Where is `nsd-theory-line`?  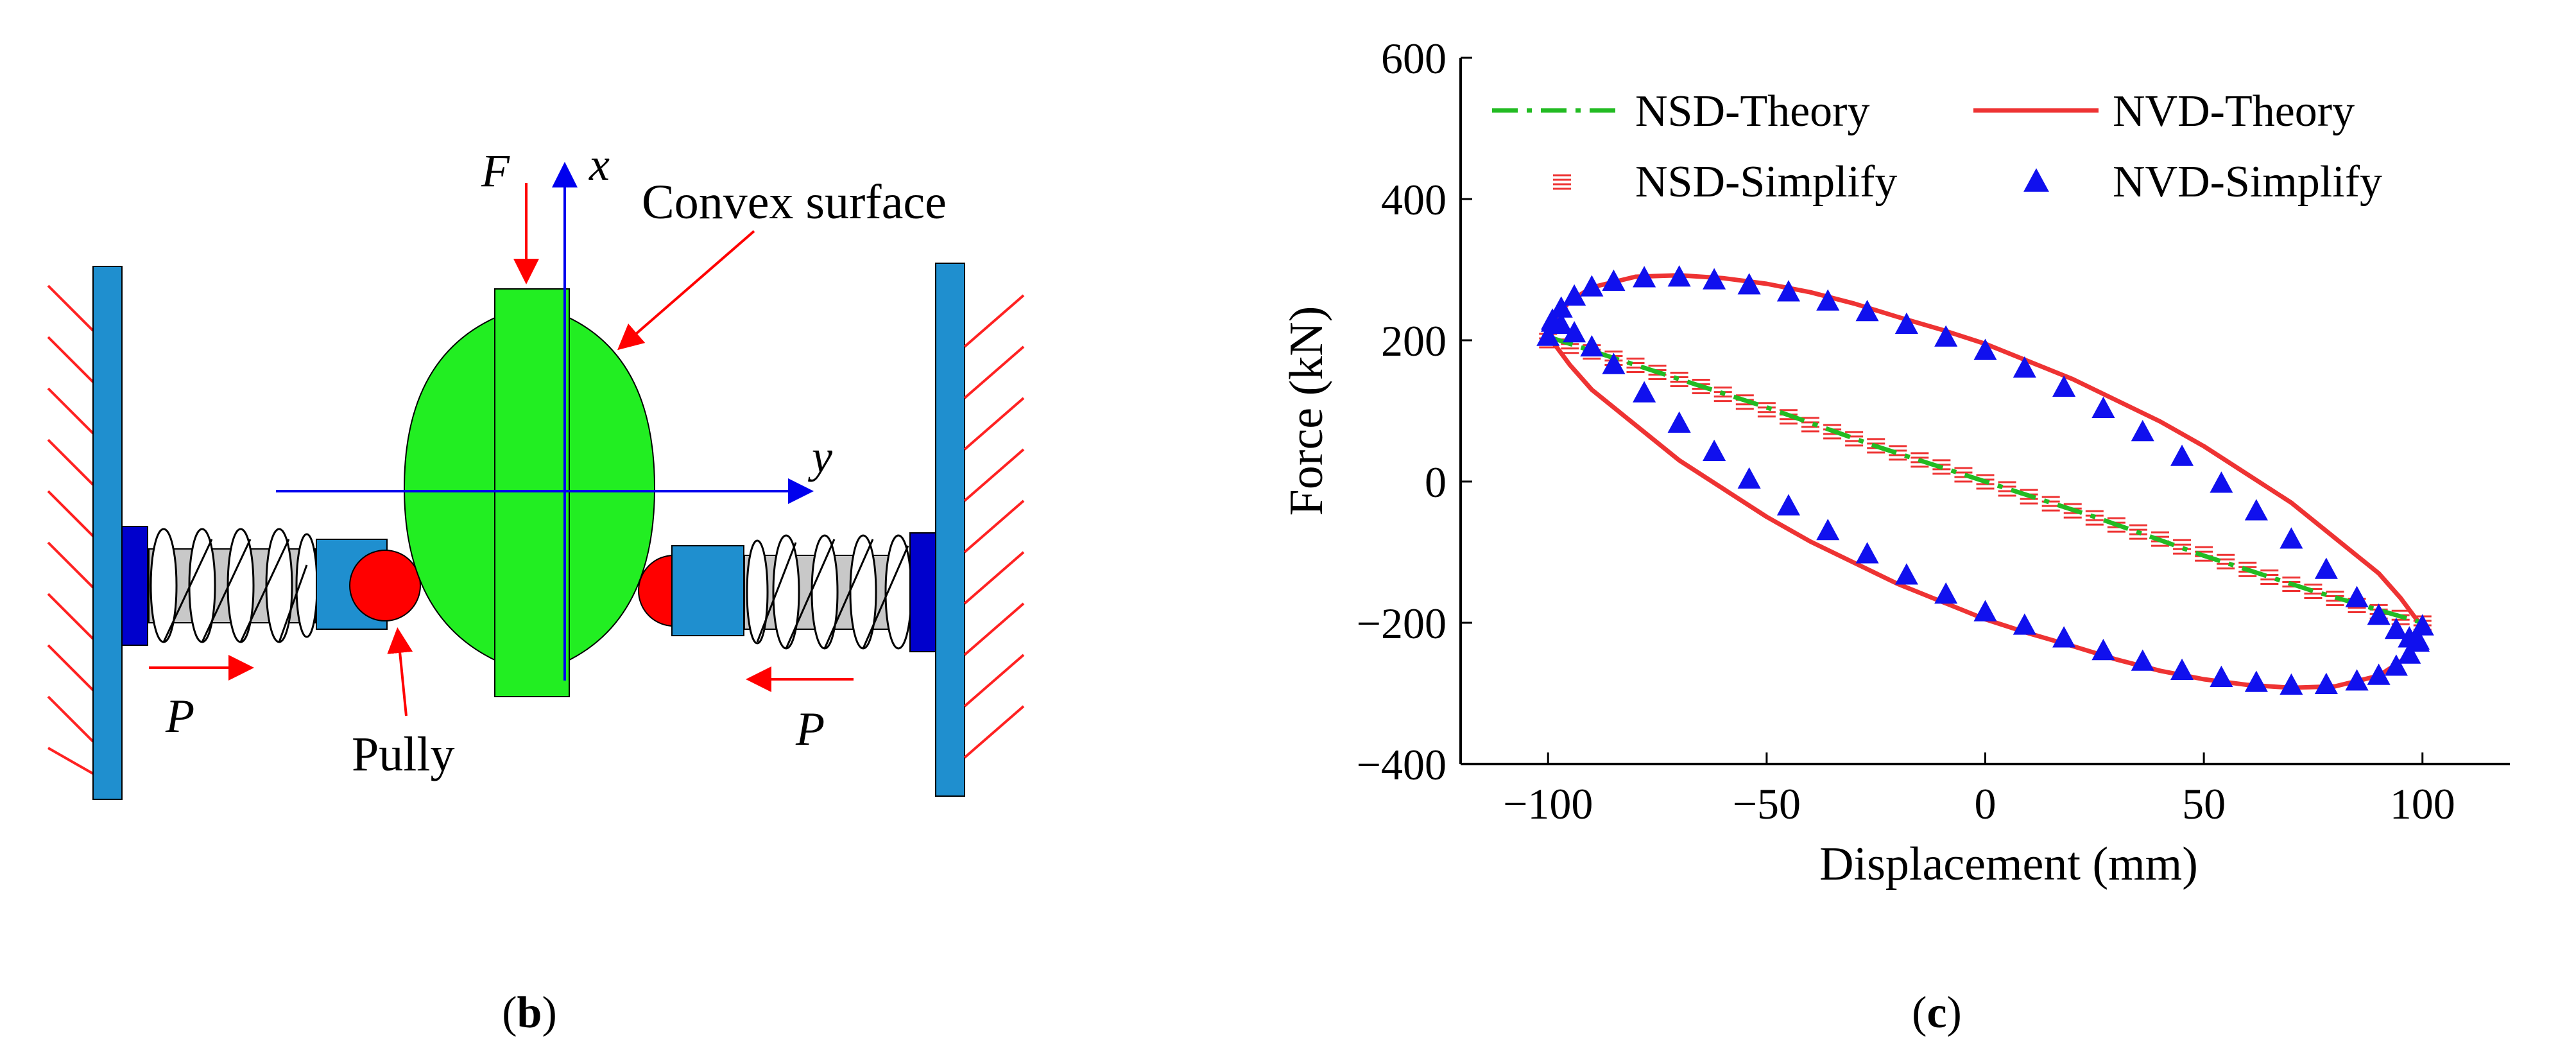
nsd-theory-line is located at coordinates (1985, 480).